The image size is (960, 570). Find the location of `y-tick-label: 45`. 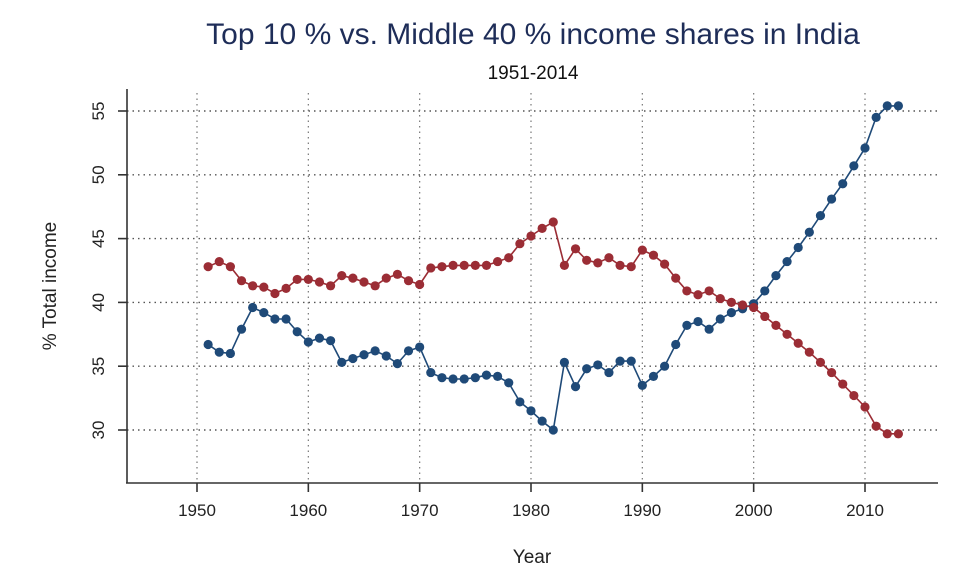

y-tick-label: 45 is located at coordinates (98, 238).